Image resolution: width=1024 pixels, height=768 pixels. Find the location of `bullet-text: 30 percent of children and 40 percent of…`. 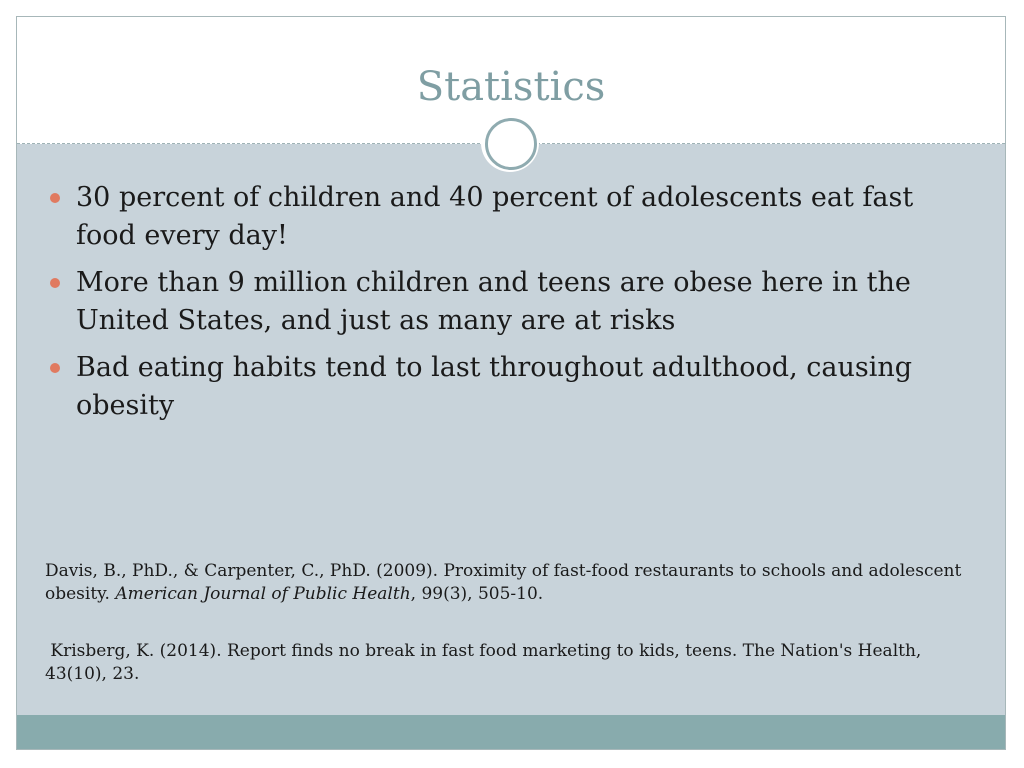

bullet-text: 30 percent of children and 40 percent of… is located at coordinates (495, 216).